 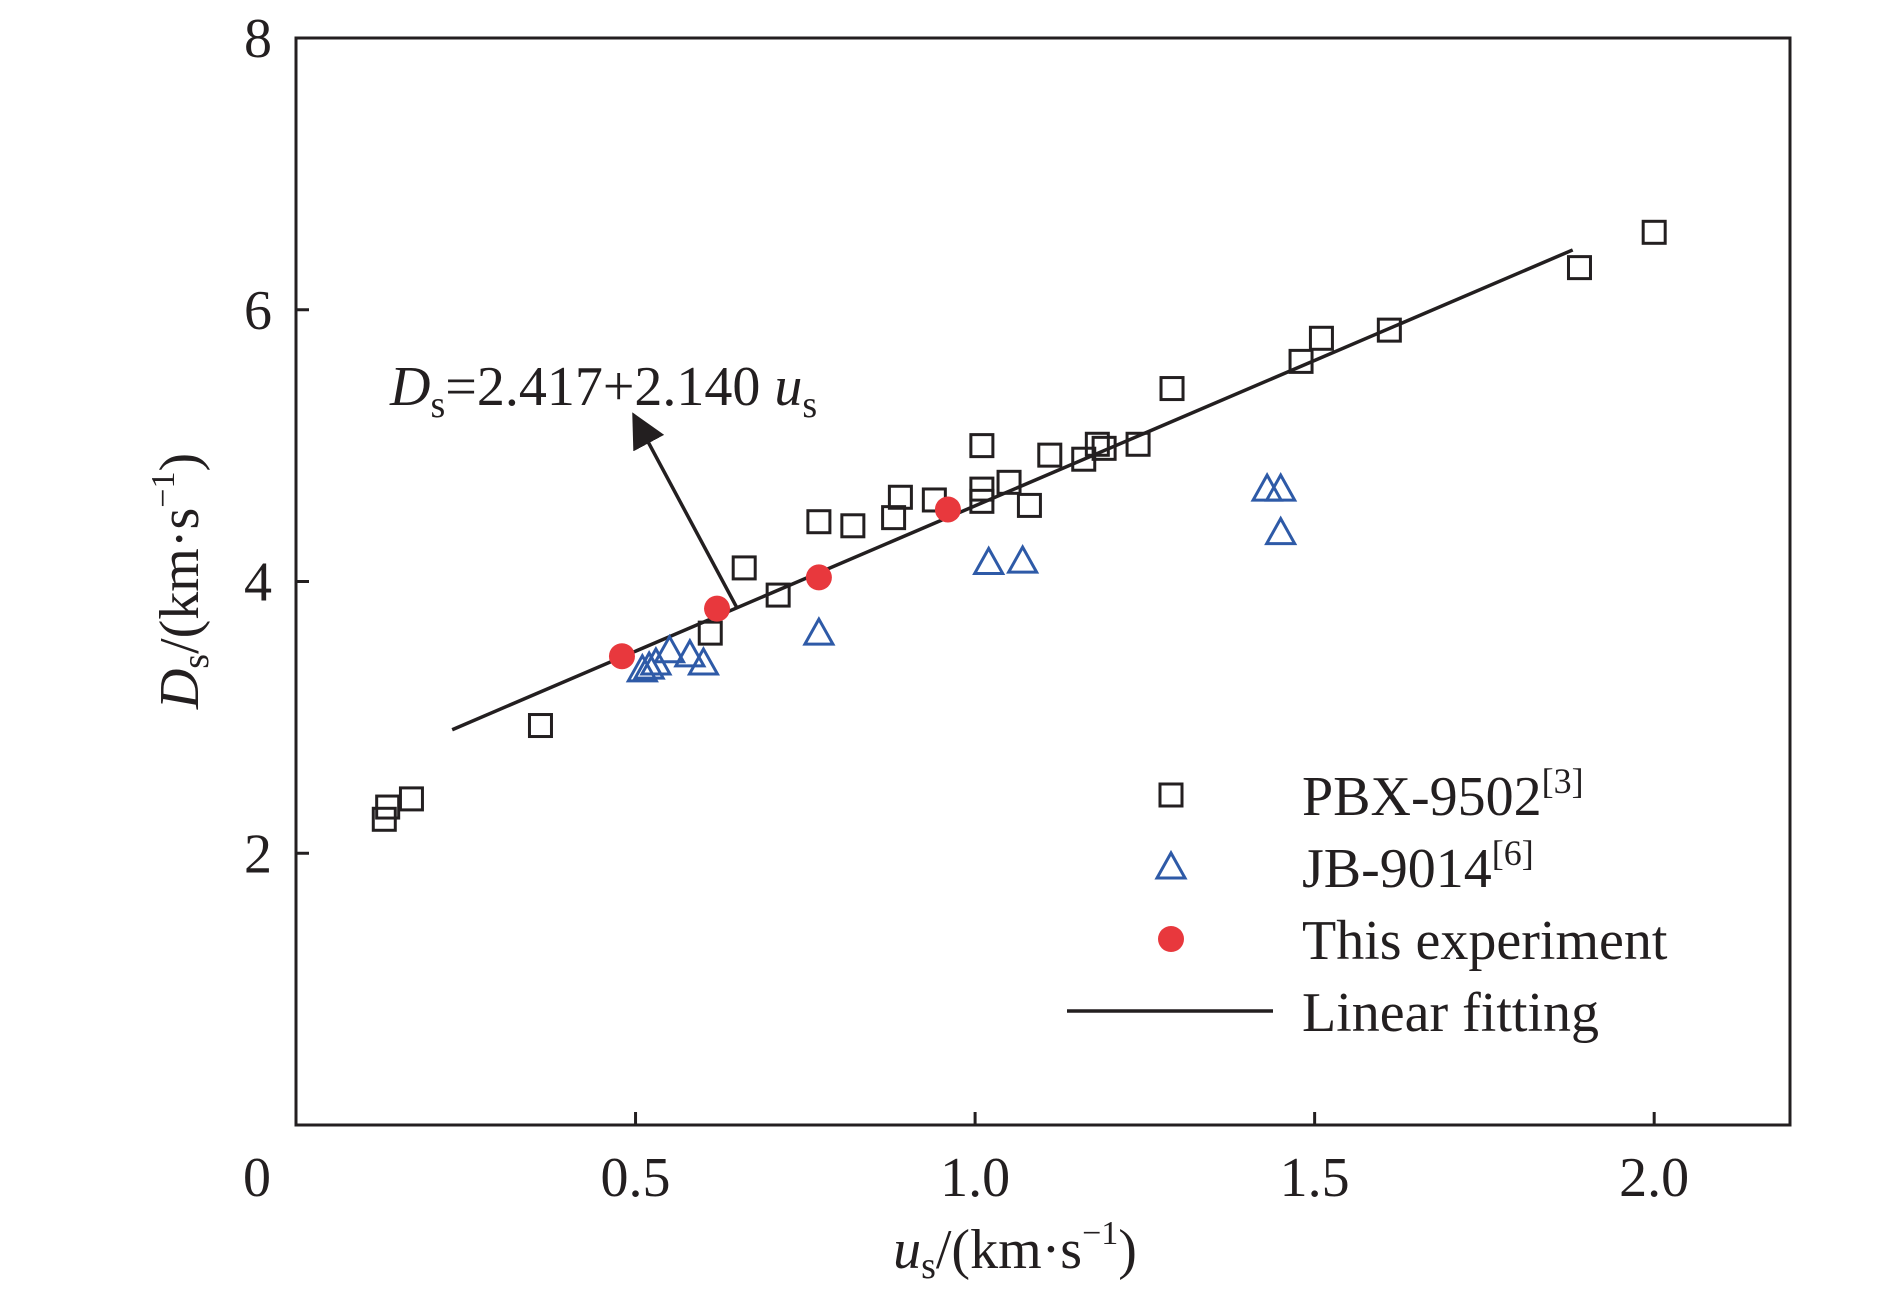 What do you see at coordinates (258, 311) in the screenshot?
I see `y-tick-label: 6` at bounding box center [258, 311].